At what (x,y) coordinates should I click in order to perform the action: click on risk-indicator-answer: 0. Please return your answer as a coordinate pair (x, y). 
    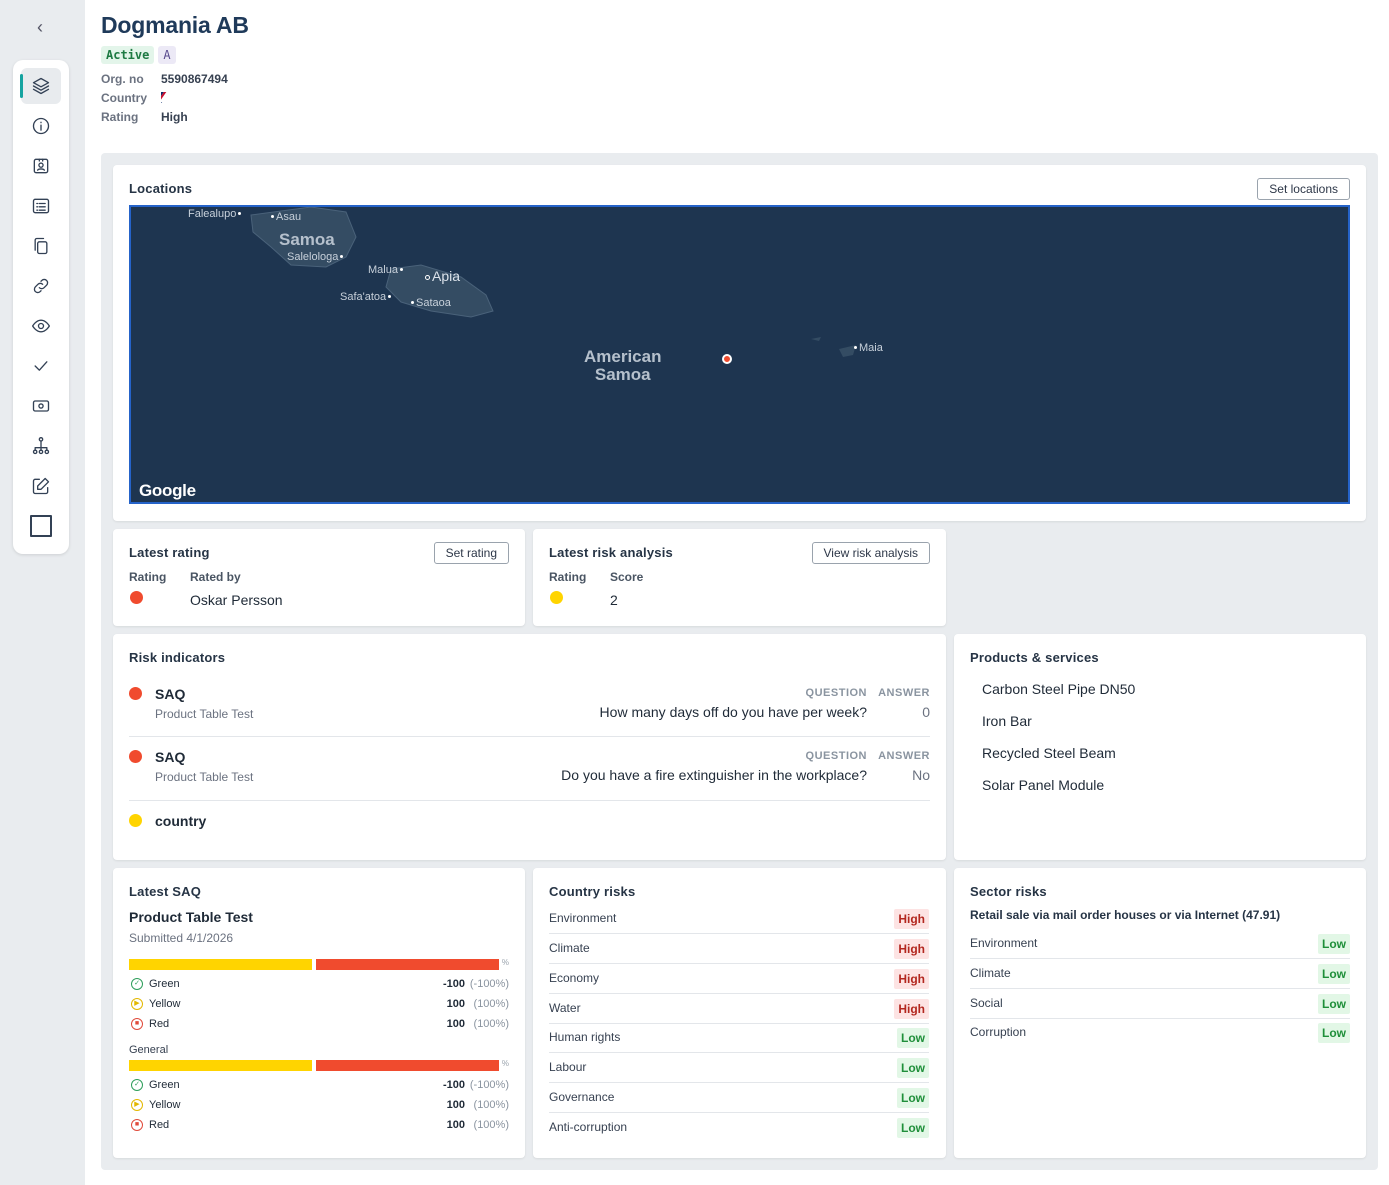
    Looking at the image, I should click on (926, 712).